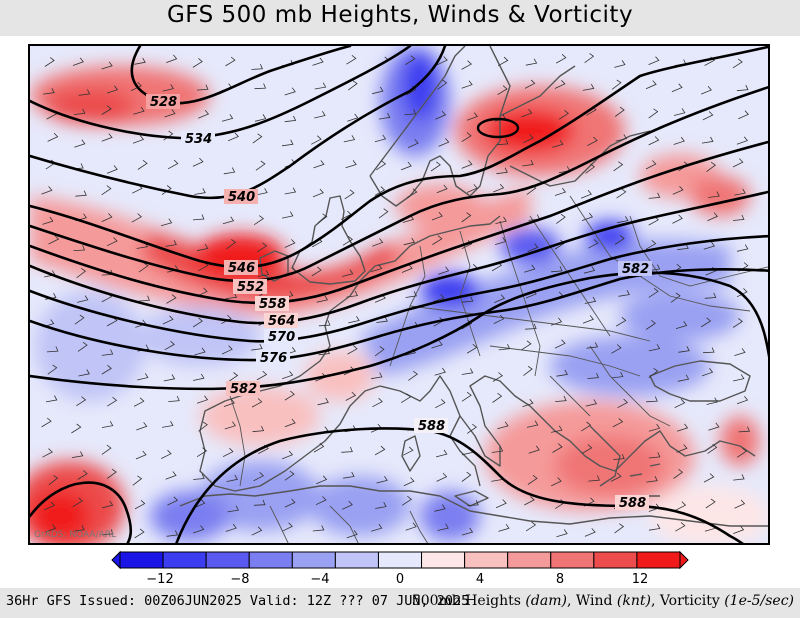 The height and width of the screenshot is (618, 800). I want to click on contour-label: 588, so click(431, 426).